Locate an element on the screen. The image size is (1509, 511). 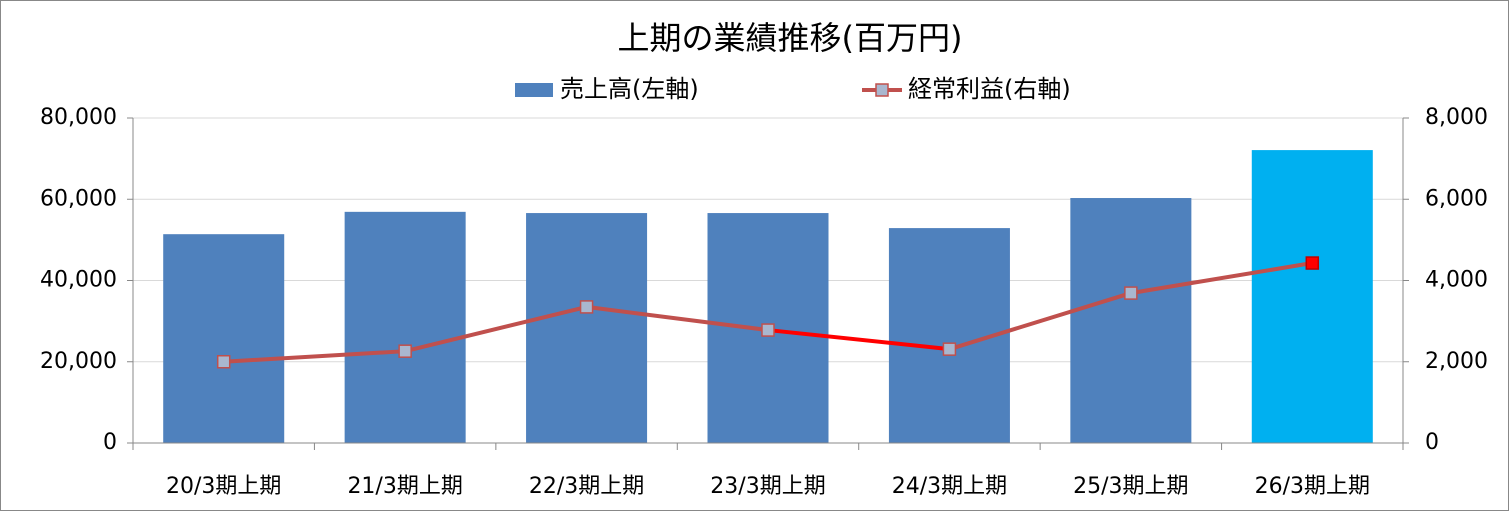
legend-label: 経常利益(右軸) is located at coordinates (989, 89).